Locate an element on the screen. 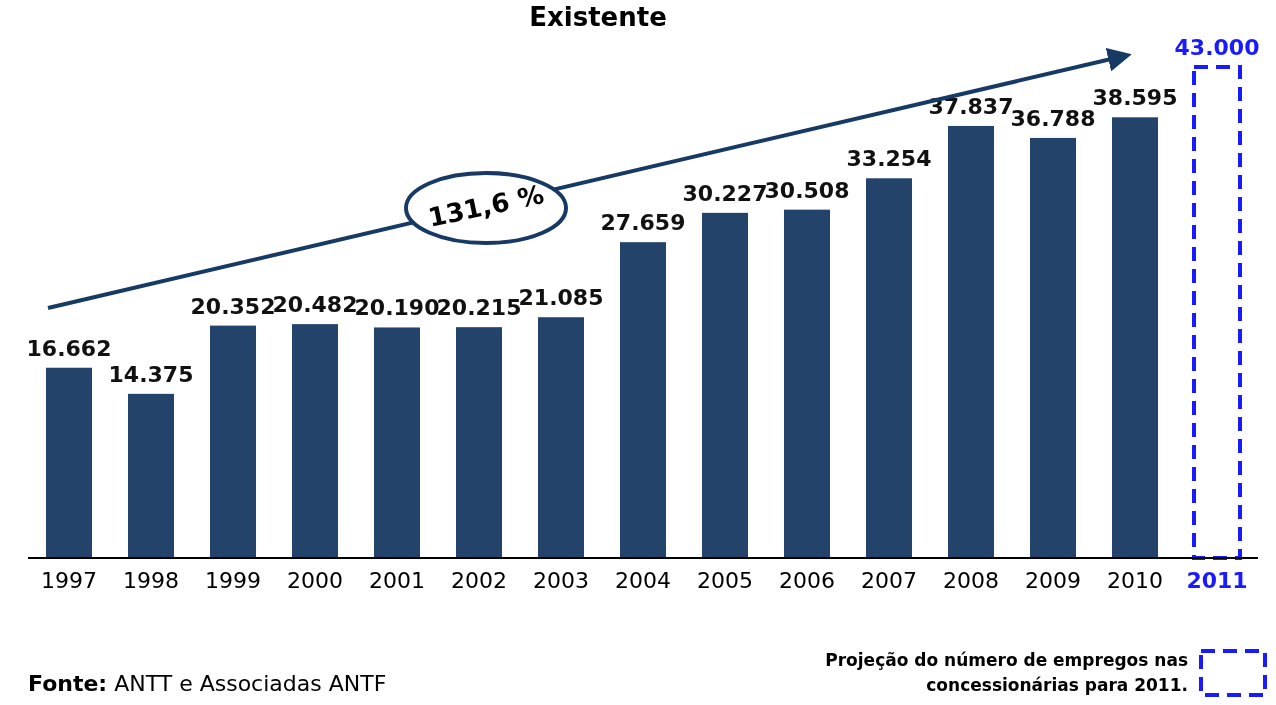 This screenshot has height=705, width=1276. x-tick-label: 2000 is located at coordinates (315, 580).